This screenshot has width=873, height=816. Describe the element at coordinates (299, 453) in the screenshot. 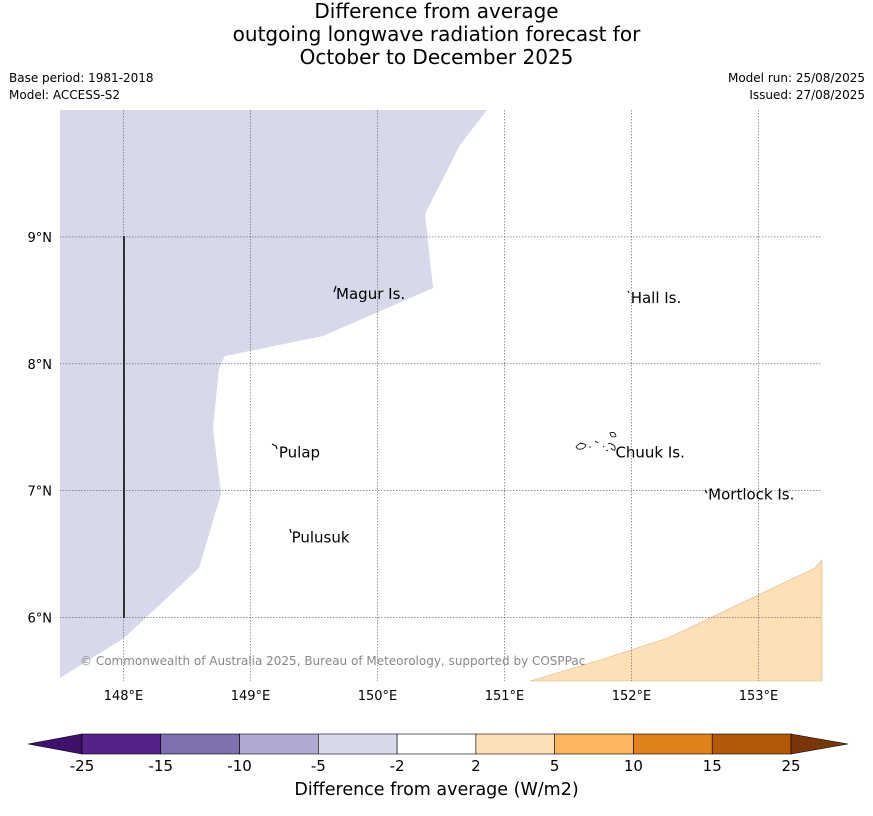

I see `place-label: Pulap` at that location.